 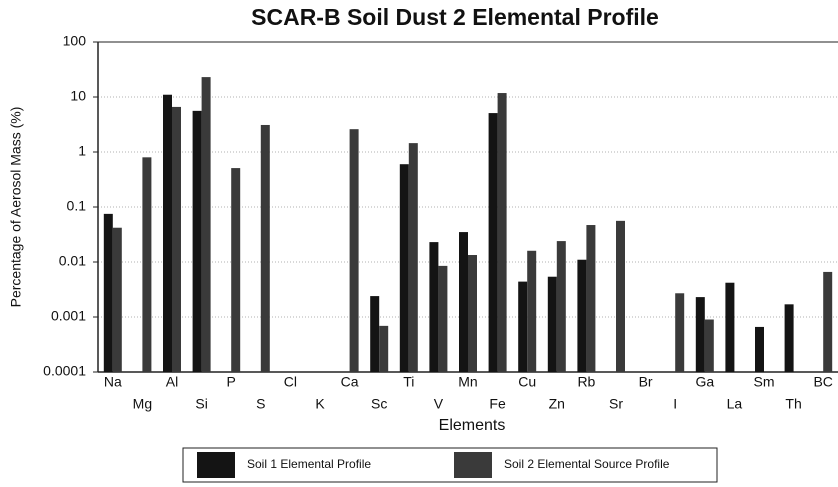 I want to click on x-tick-label: Cu, so click(x=527, y=382).